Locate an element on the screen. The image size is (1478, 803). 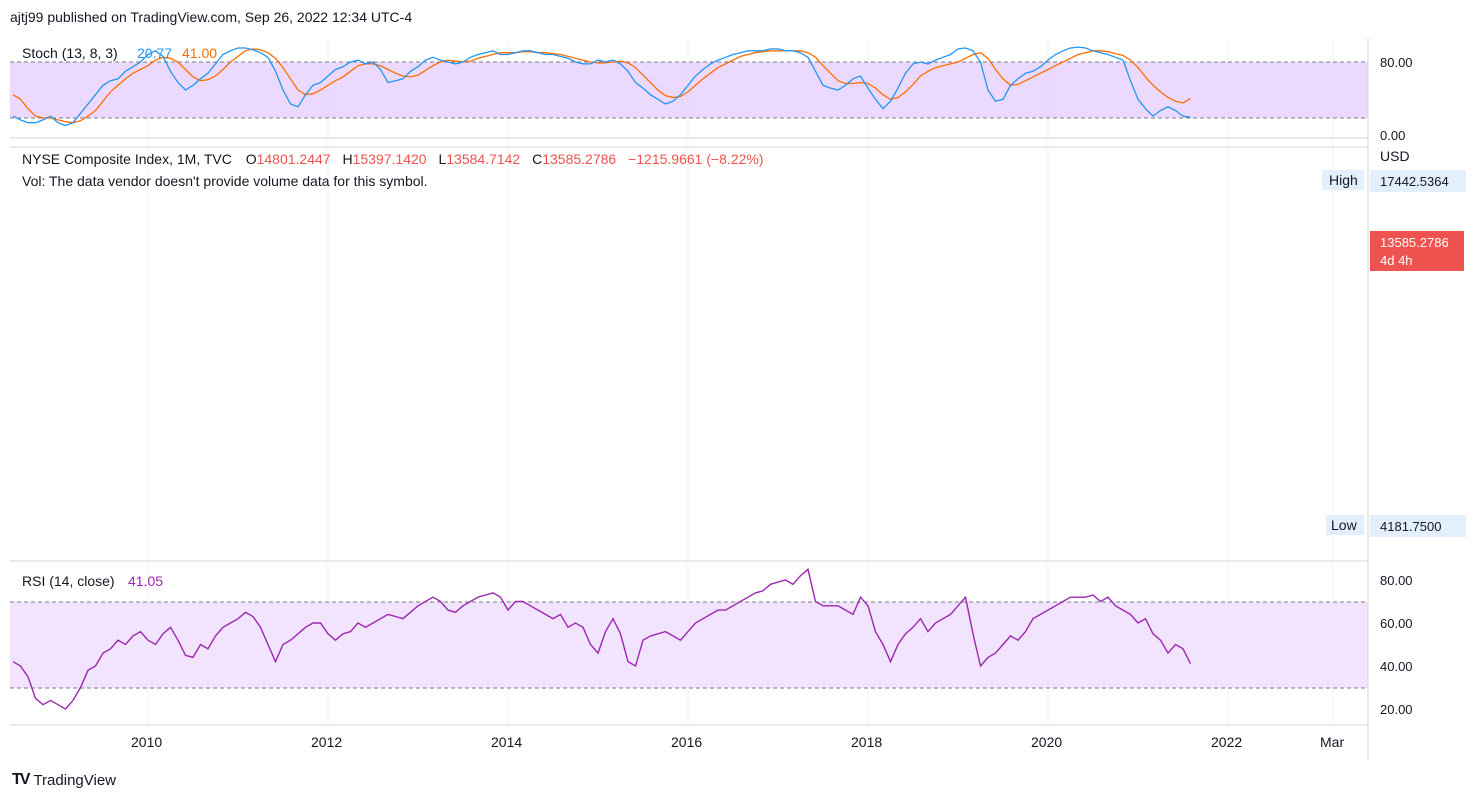
time-label: 2016 is located at coordinates (686, 742).